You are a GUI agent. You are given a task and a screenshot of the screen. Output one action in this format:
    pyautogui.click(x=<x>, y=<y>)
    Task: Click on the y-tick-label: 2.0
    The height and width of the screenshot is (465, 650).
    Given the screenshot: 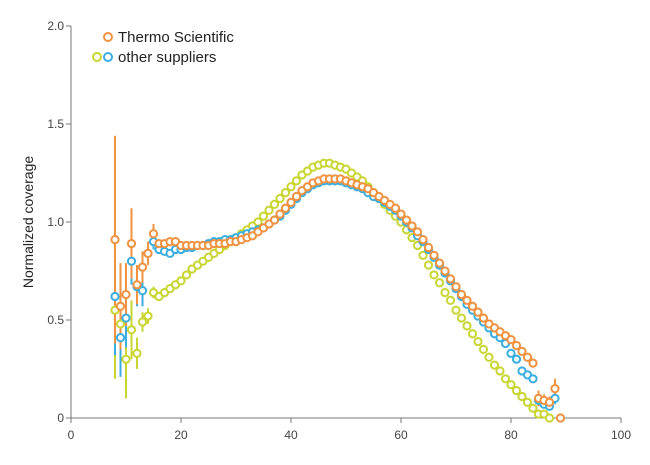 What is the action you would take?
    pyautogui.click(x=55, y=26)
    